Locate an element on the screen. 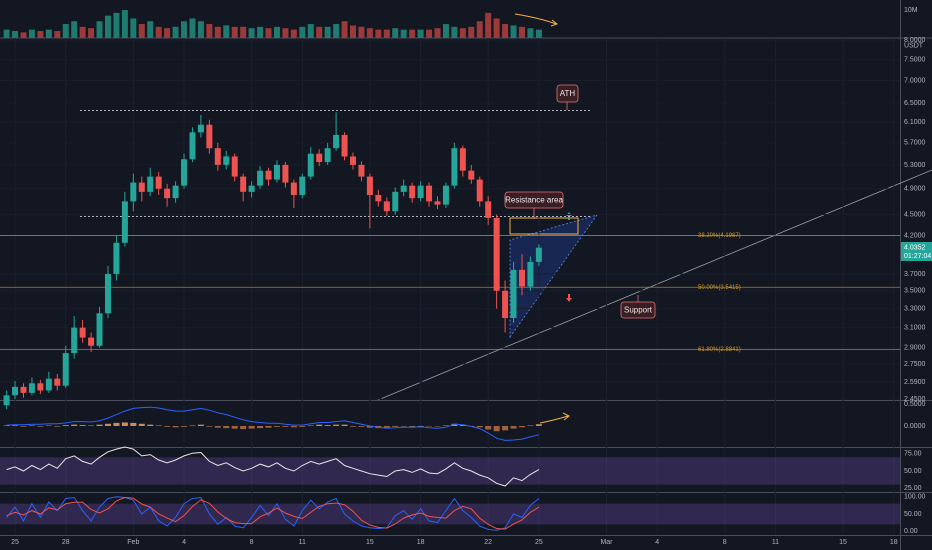  rsi-tick-label: 50.00 is located at coordinates (913, 471).